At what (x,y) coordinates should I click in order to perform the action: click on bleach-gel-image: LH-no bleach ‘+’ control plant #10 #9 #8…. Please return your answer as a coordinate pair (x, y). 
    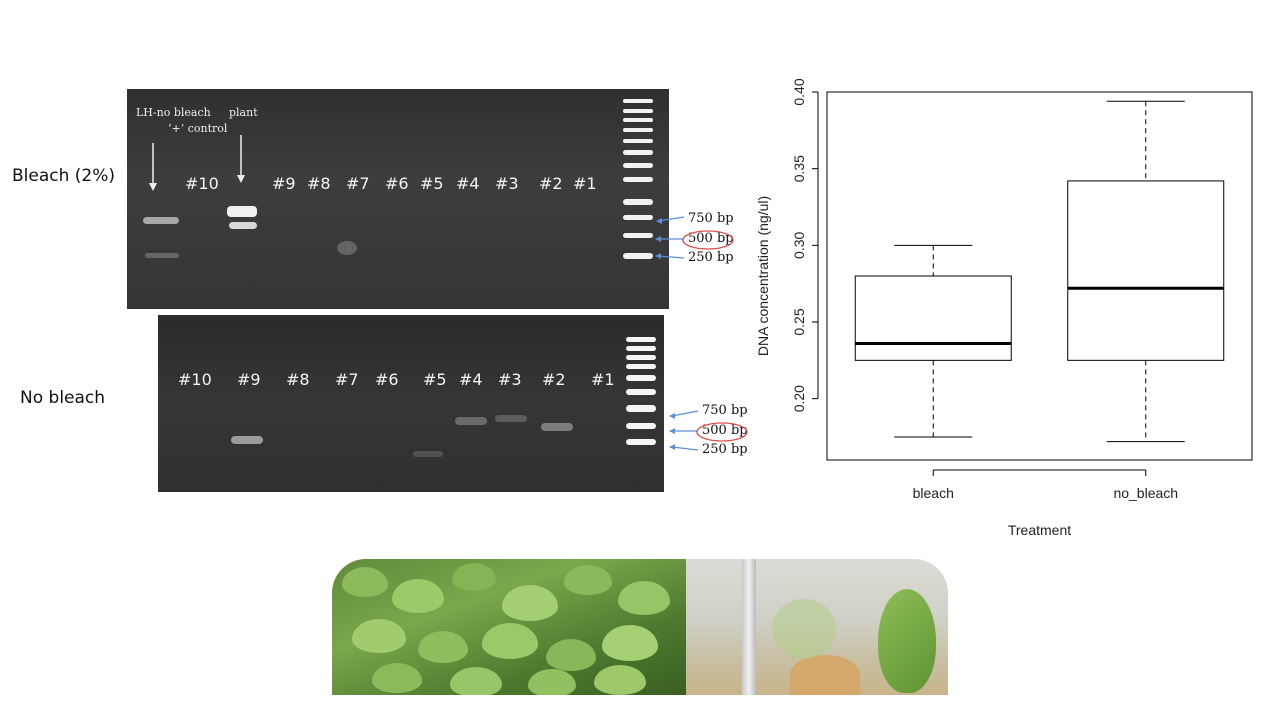
    Looking at the image, I should click on (398, 199).